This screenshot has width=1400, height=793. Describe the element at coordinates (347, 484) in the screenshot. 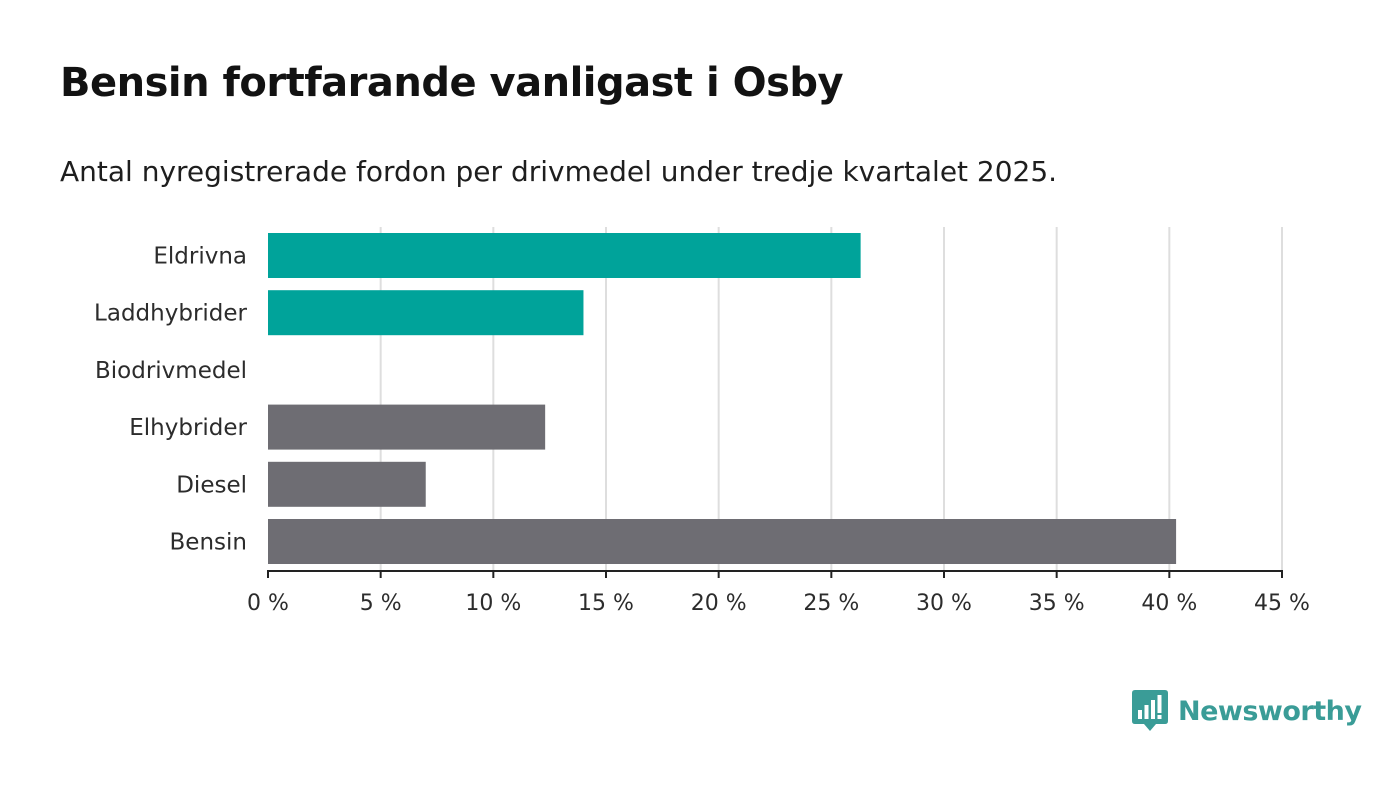

I see `bar-diesel` at that location.